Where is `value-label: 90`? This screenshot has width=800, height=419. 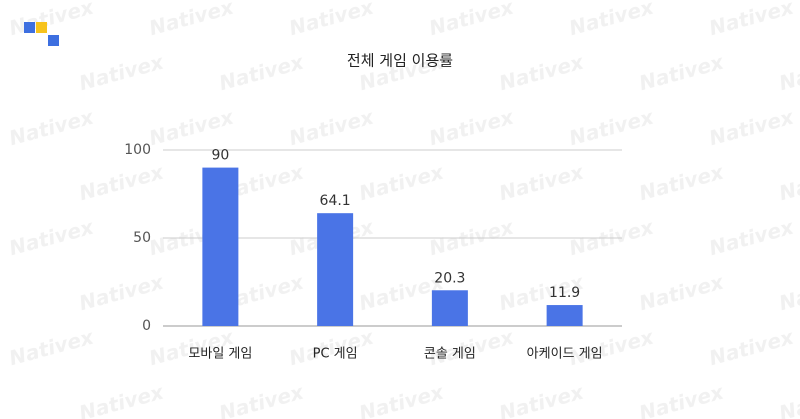 value-label: 90 is located at coordinates (220, 156).